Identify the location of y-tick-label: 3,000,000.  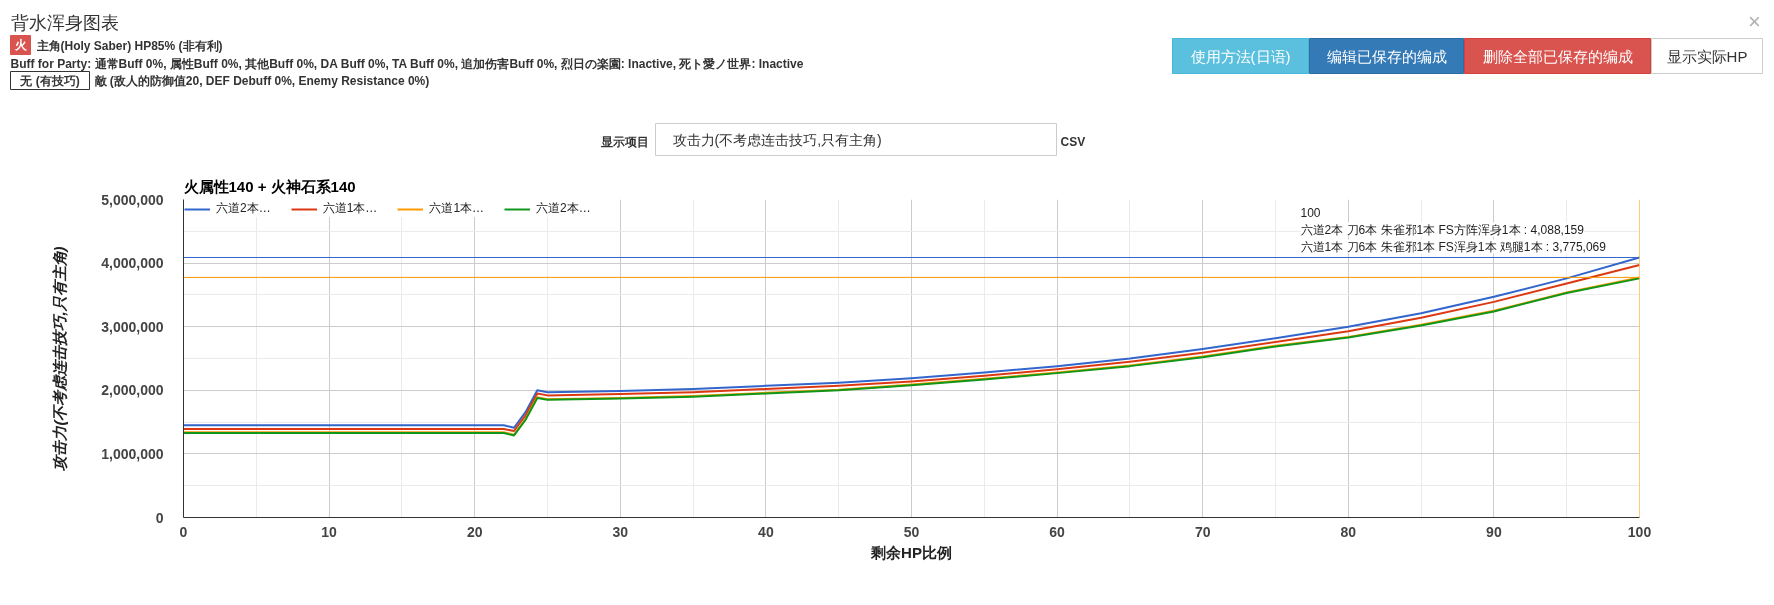
(132, 326).